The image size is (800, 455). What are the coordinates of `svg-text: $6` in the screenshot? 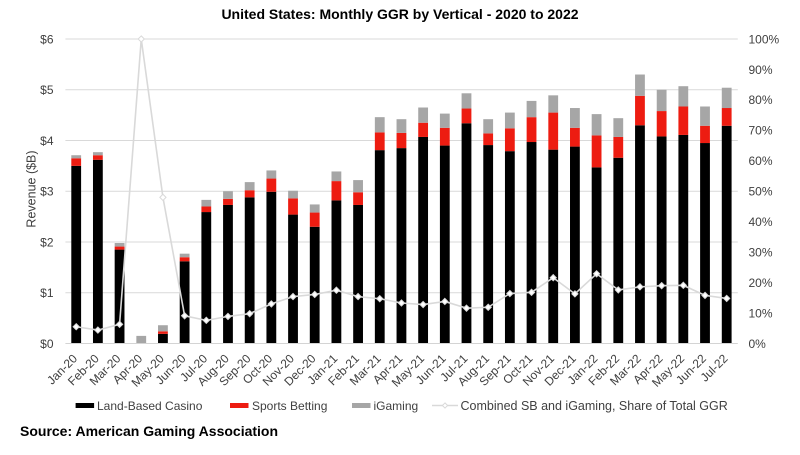 It's located at (47, 39).